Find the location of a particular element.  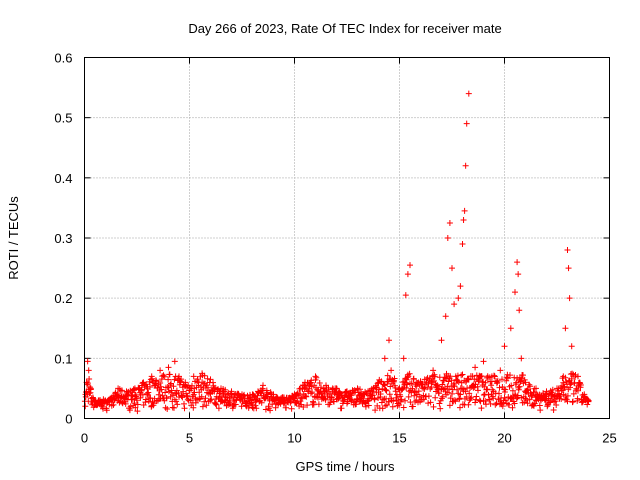

x-tick-label: 20 is located at coordinates (504, 438).